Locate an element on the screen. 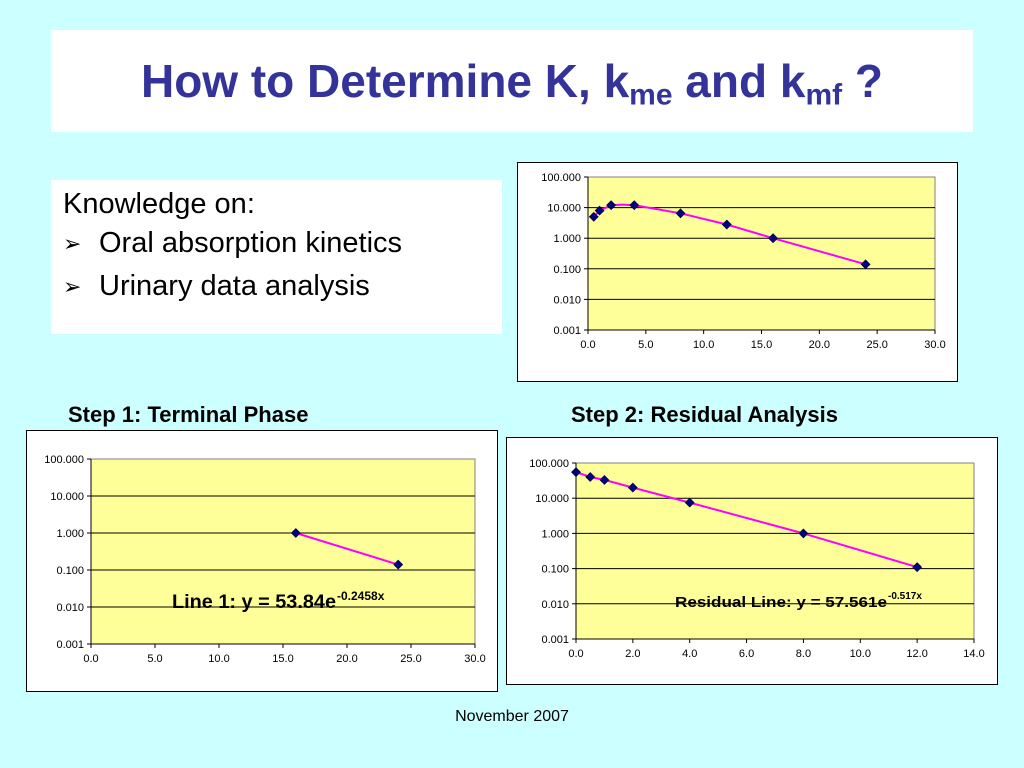 Image resolution: width=1024 pixels, height=768 pixels. knowledge-heading: Knowledge on: is located at coordinates (159, 204).